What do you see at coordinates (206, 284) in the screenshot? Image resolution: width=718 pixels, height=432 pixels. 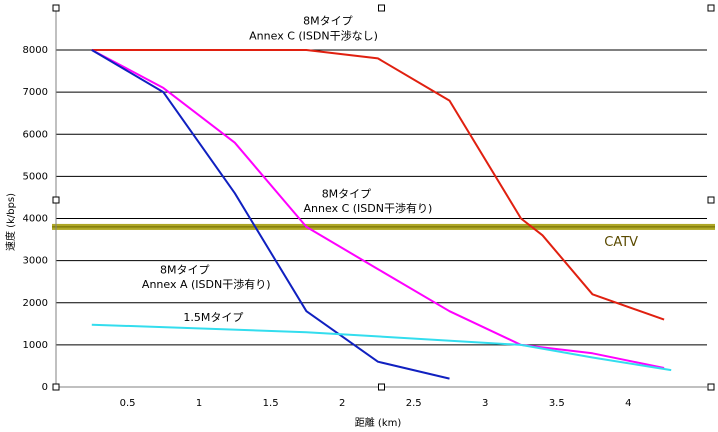 I see `series-annotation: Annex A (ISDN干渉有り)` at bounding box center [206, 284].